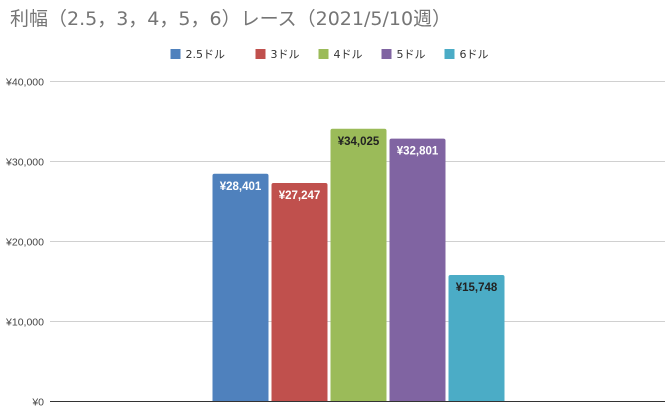 The image size is (665, 420). What do you see at coordinates (477, 288) in the screenshot?
I see `data-label: ¥15,748` at bounding box center [477, 288].